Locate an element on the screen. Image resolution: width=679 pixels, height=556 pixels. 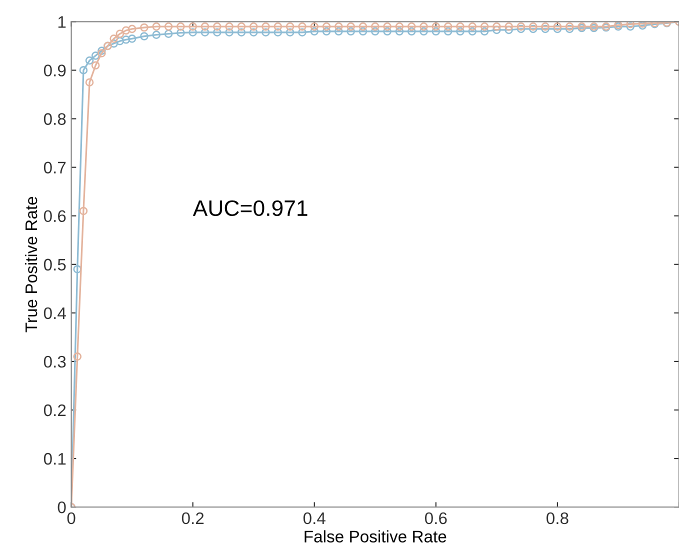
x-axis-title: False Positive Rate is located at coordinates (375, 536).